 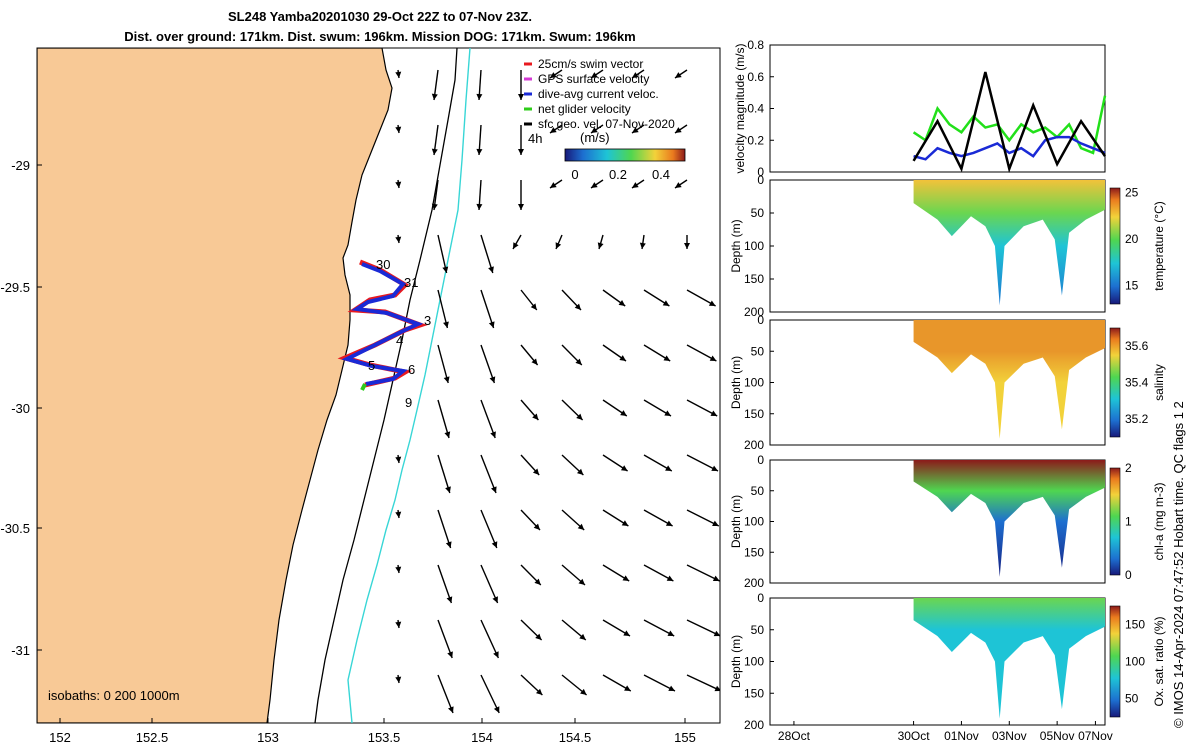 I want to click on legend-label: 25cm/s swim vector, so click(x=590, y=64).